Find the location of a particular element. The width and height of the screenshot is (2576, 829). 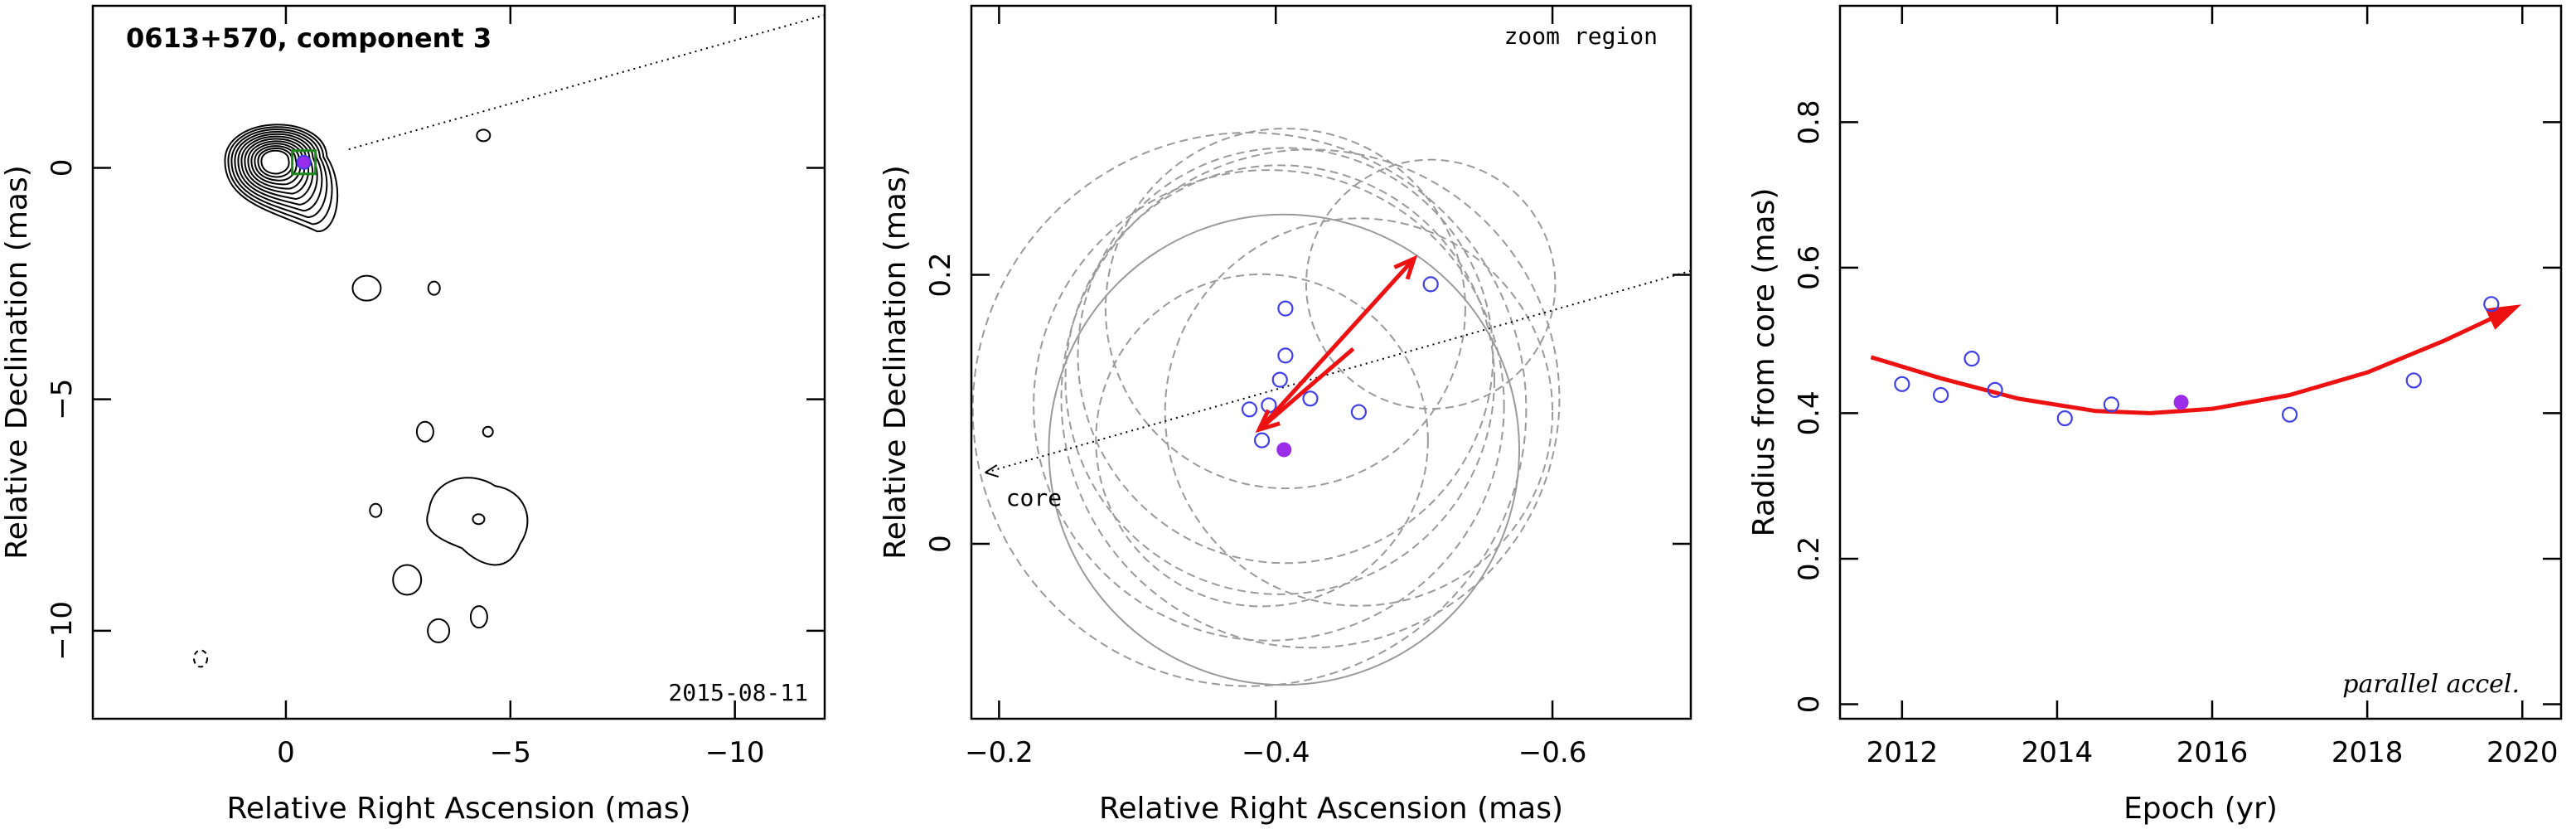

x-tick-label: −0.4 is located at coordinates (1276, 752).